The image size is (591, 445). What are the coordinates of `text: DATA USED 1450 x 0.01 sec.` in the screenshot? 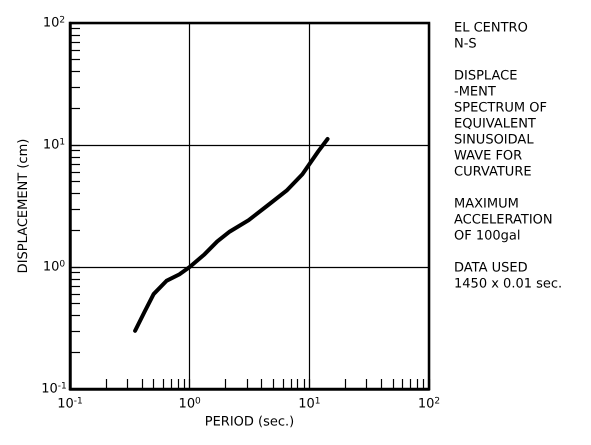 It's located at (508, 276).